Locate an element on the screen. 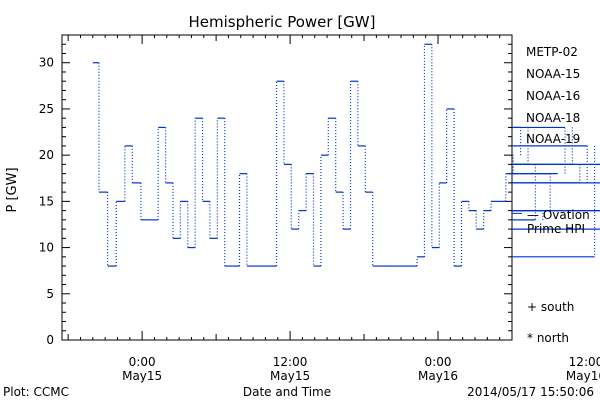 Image resolution: width=600 pixels, height=400 pixels. legend-entry-noaa-19: NOAA-19 is located at coordinates (553, 139).